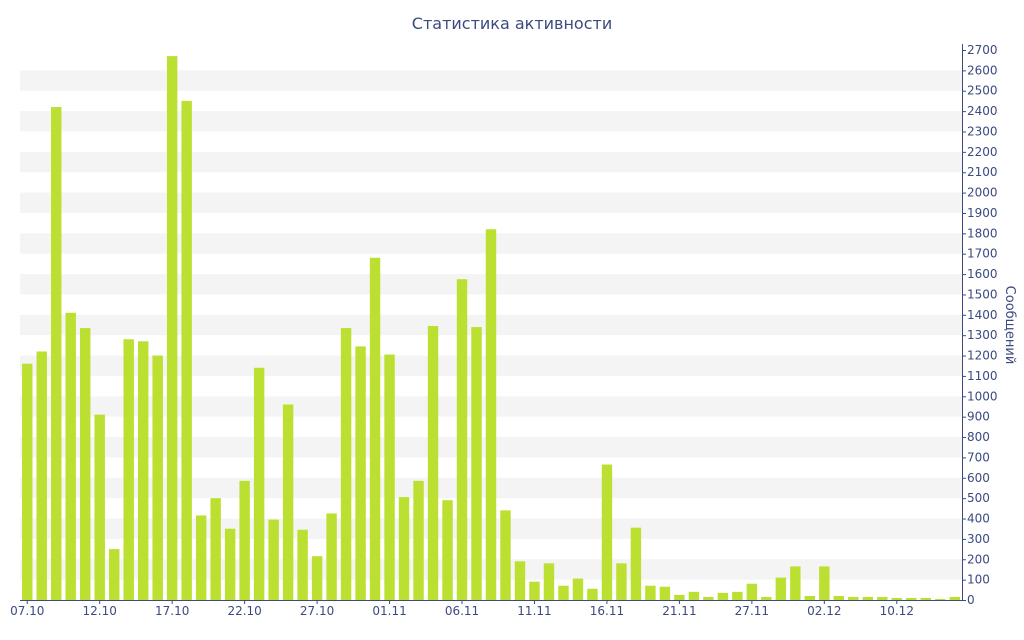  What do you see at coordinates (978, 478) in the screenshot?
I see `y-tick-label: 600` at bounding box center [978, 478].